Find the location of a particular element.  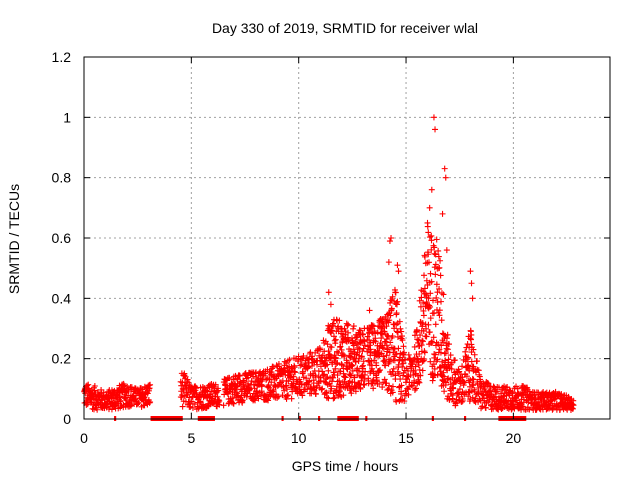

x-tick-label: 0 is located at coordinates (84, 438).